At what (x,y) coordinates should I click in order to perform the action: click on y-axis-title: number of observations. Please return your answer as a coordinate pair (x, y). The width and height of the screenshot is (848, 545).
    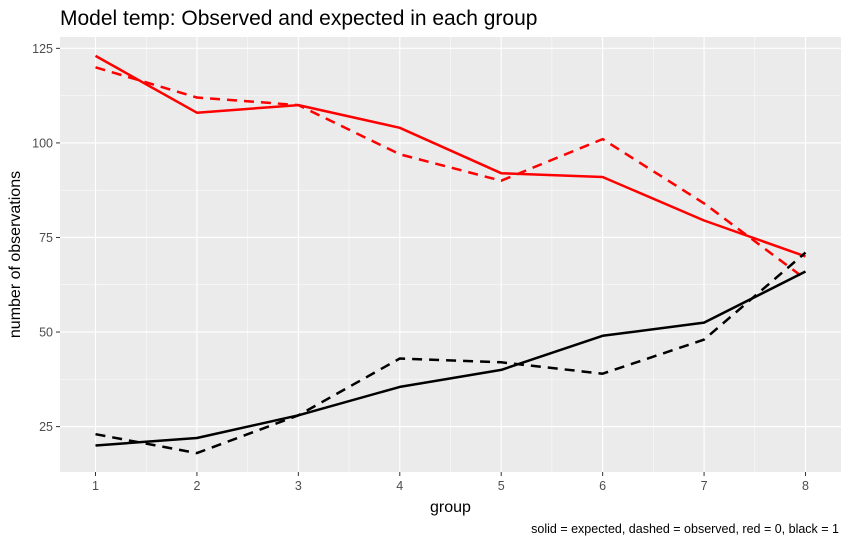
    Looking at the image, I should click on (15, 254).